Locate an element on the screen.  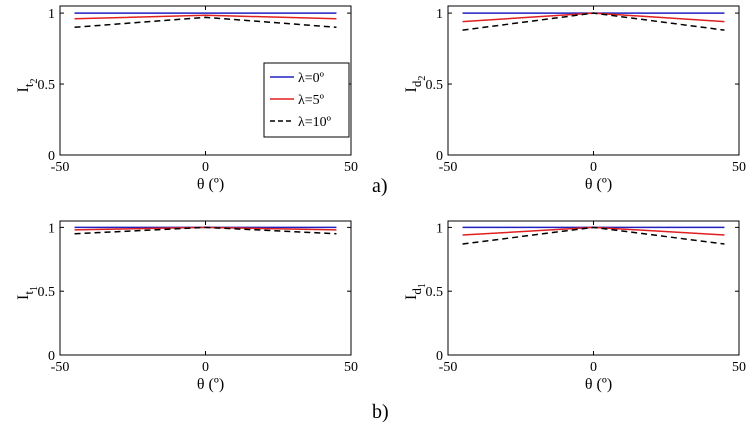
legend-box is located at coordinates (306, 100).